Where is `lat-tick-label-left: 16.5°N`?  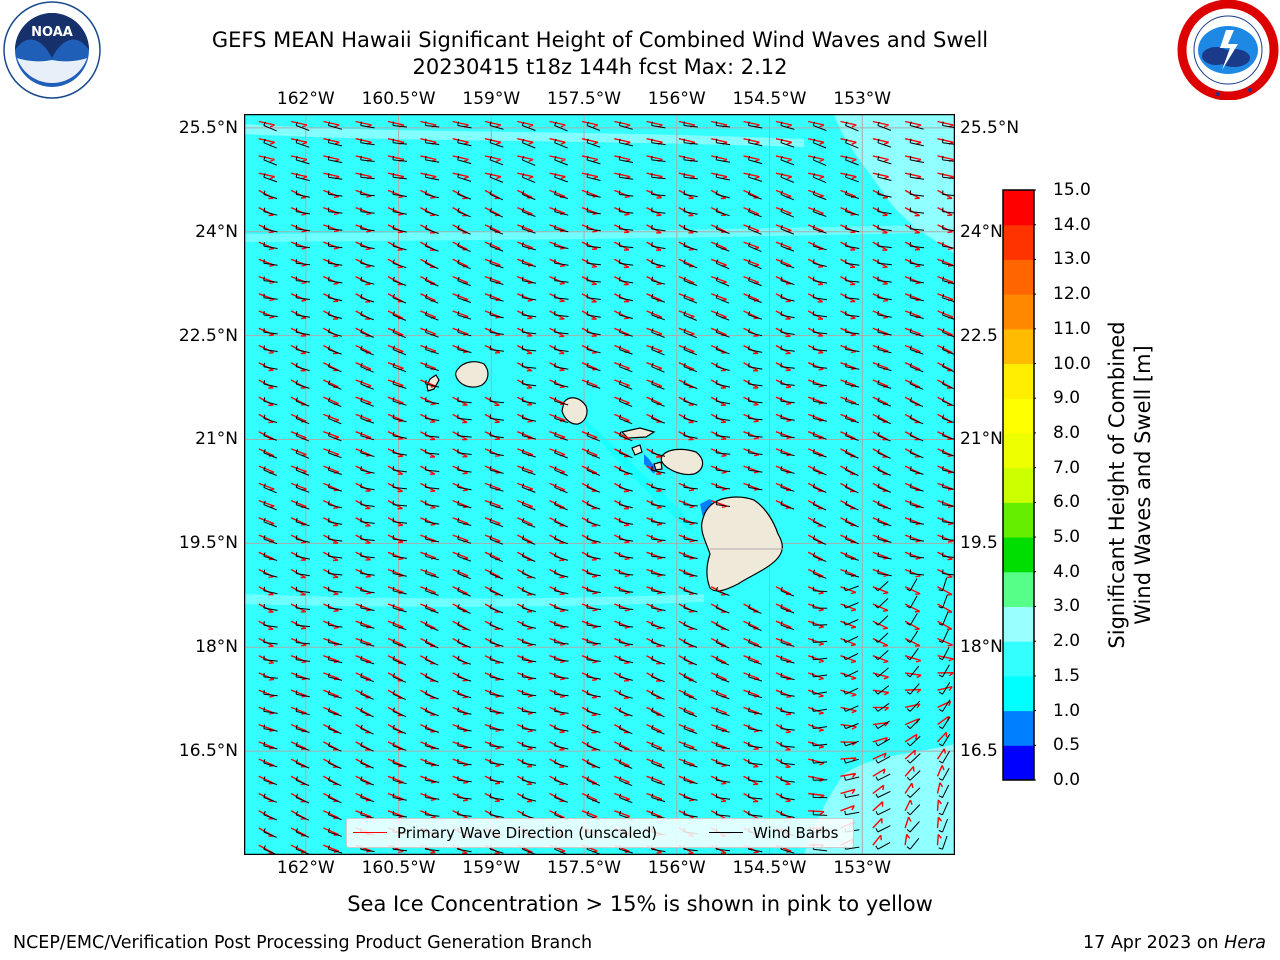 lat-tick-label-left: 16.5°N is located at coordinates (208, 751).